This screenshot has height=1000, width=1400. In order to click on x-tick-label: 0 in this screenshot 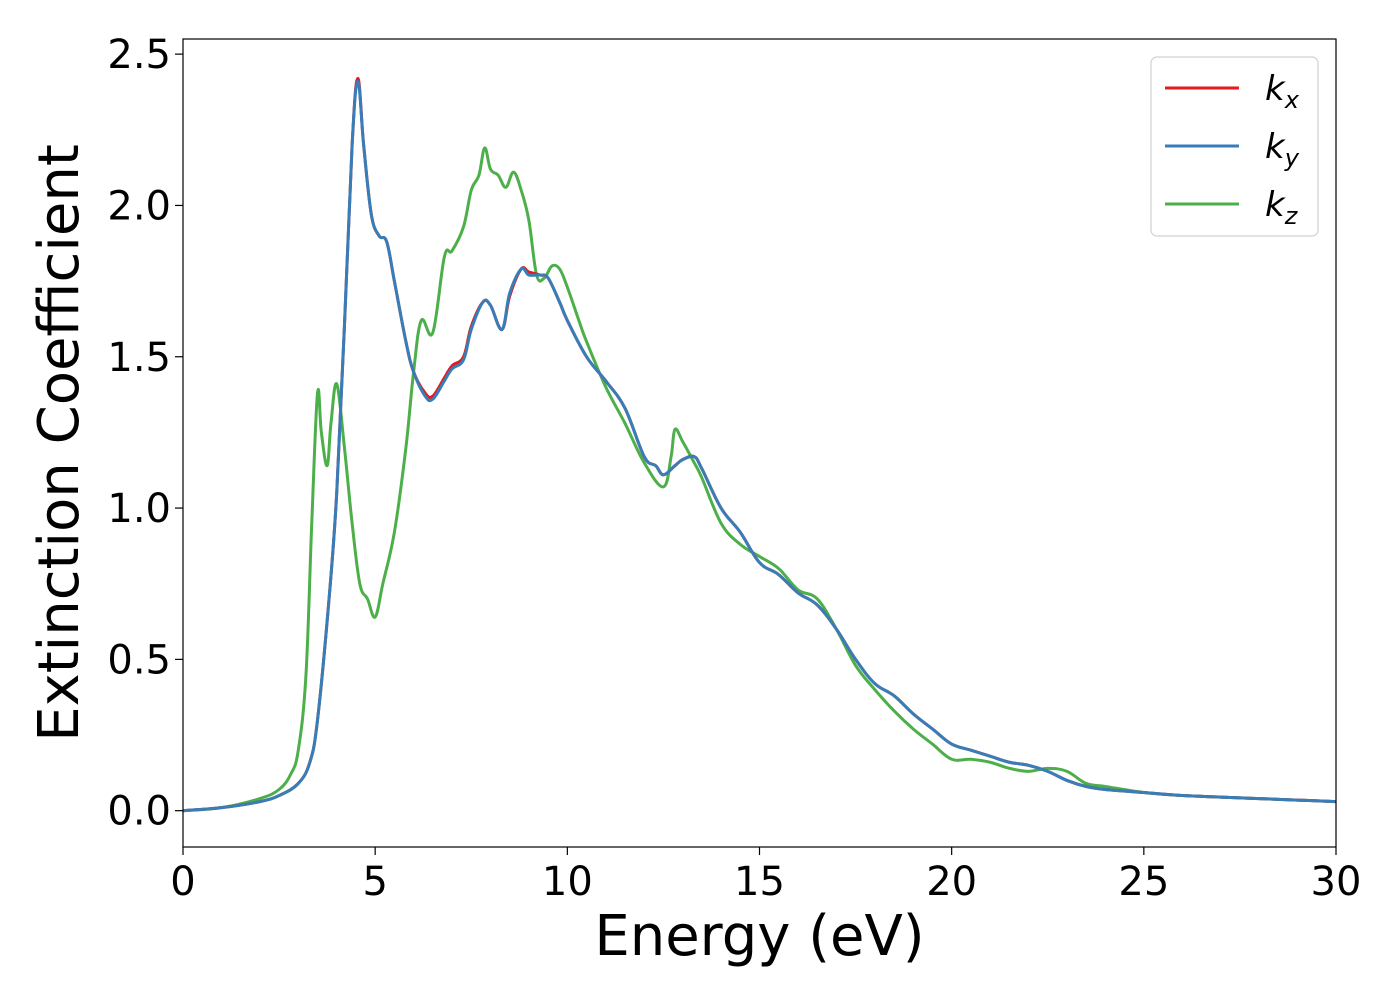, I will do `click(182, 882)`.